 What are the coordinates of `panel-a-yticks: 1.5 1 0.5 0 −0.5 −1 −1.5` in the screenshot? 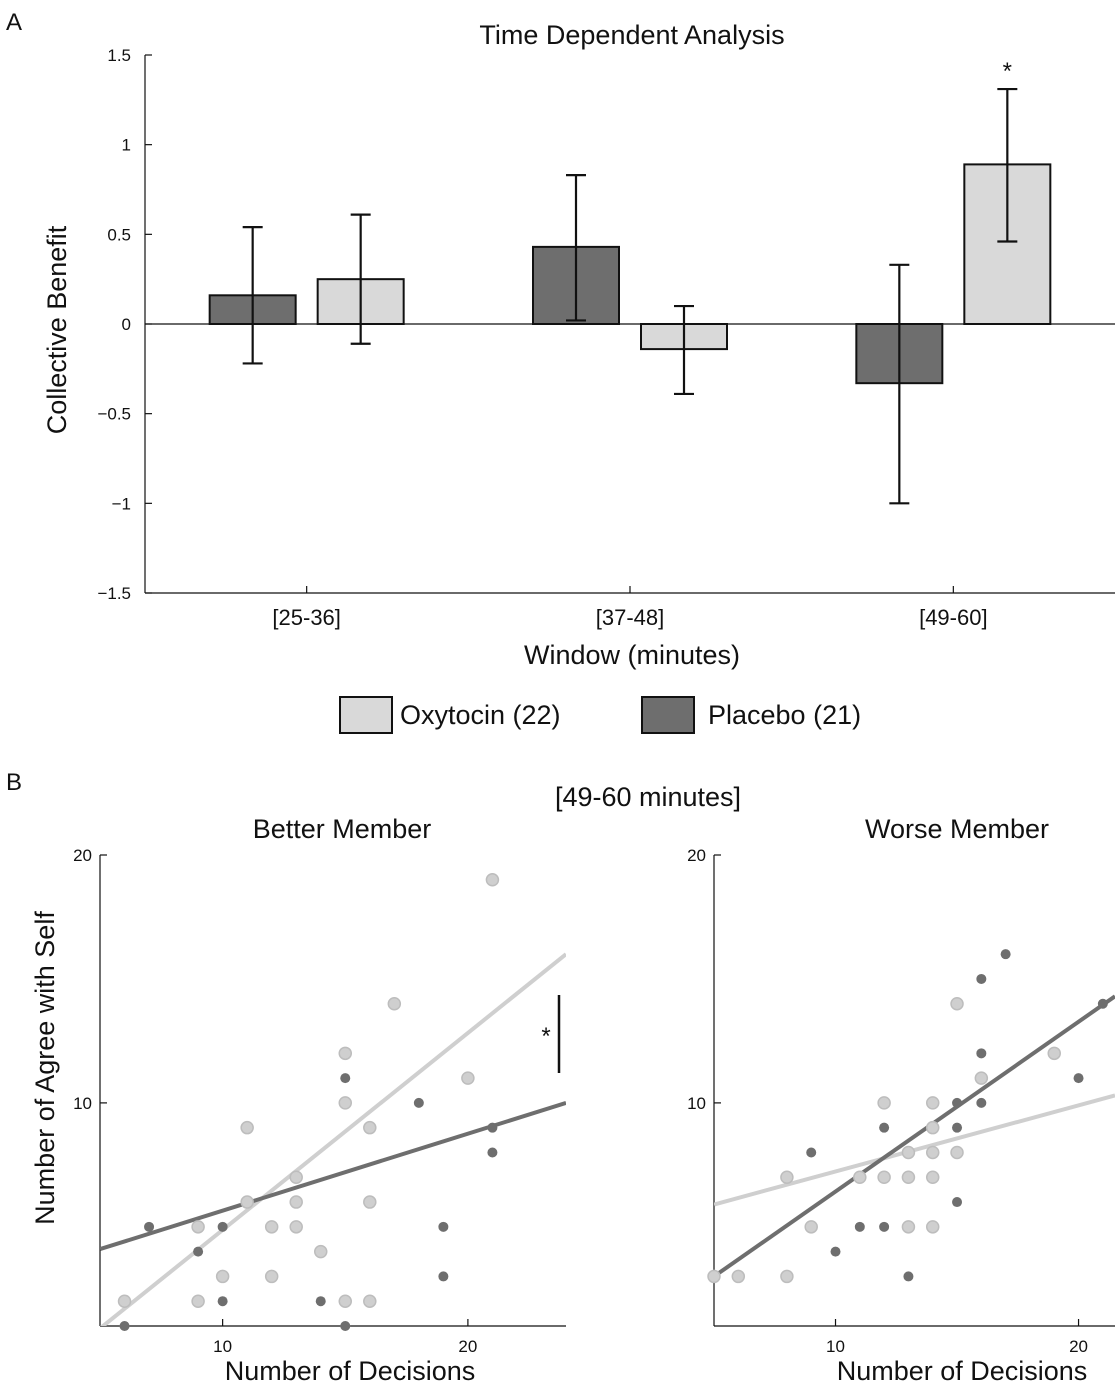 It's located at (124, 324).